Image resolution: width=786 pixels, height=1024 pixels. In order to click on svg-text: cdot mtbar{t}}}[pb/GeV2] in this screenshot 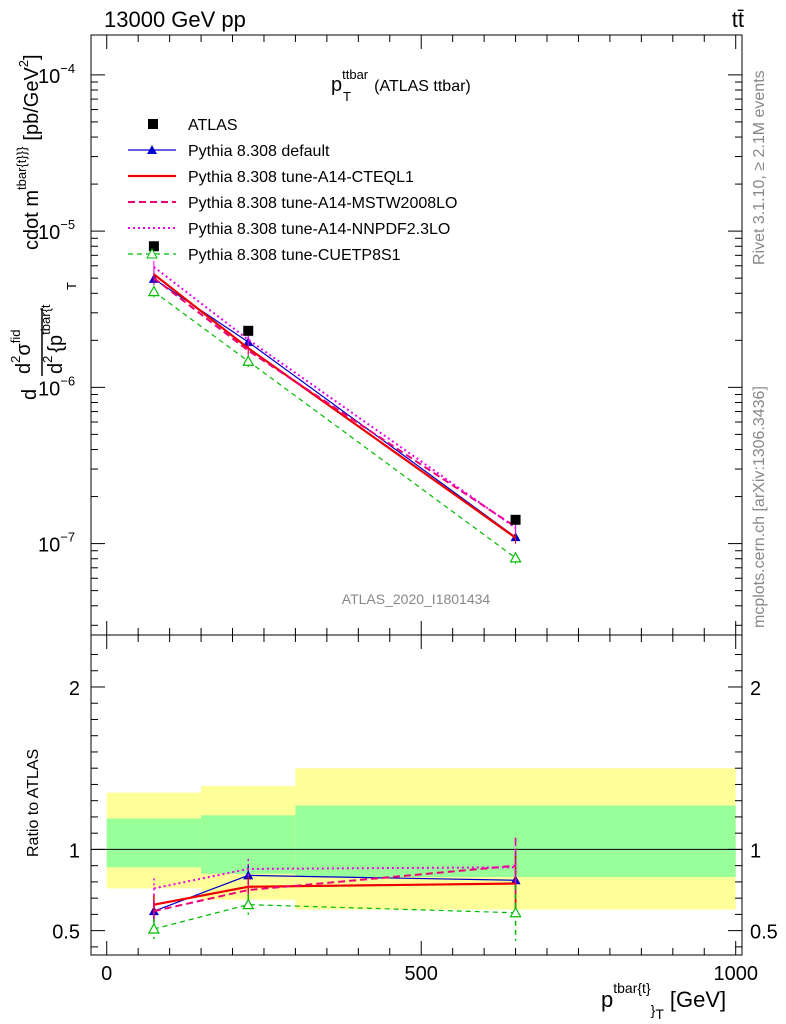, I will do `click(28, 152)`.